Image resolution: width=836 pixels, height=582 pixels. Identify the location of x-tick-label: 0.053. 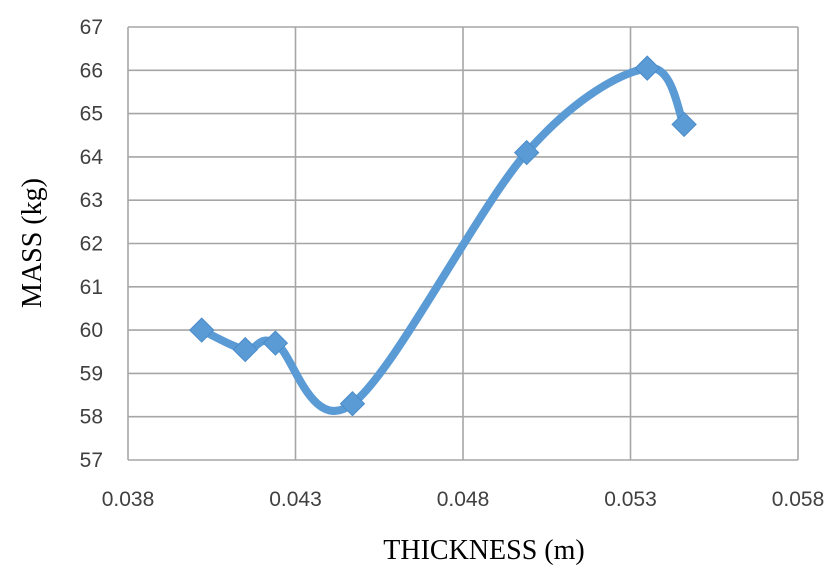
(630, 499).